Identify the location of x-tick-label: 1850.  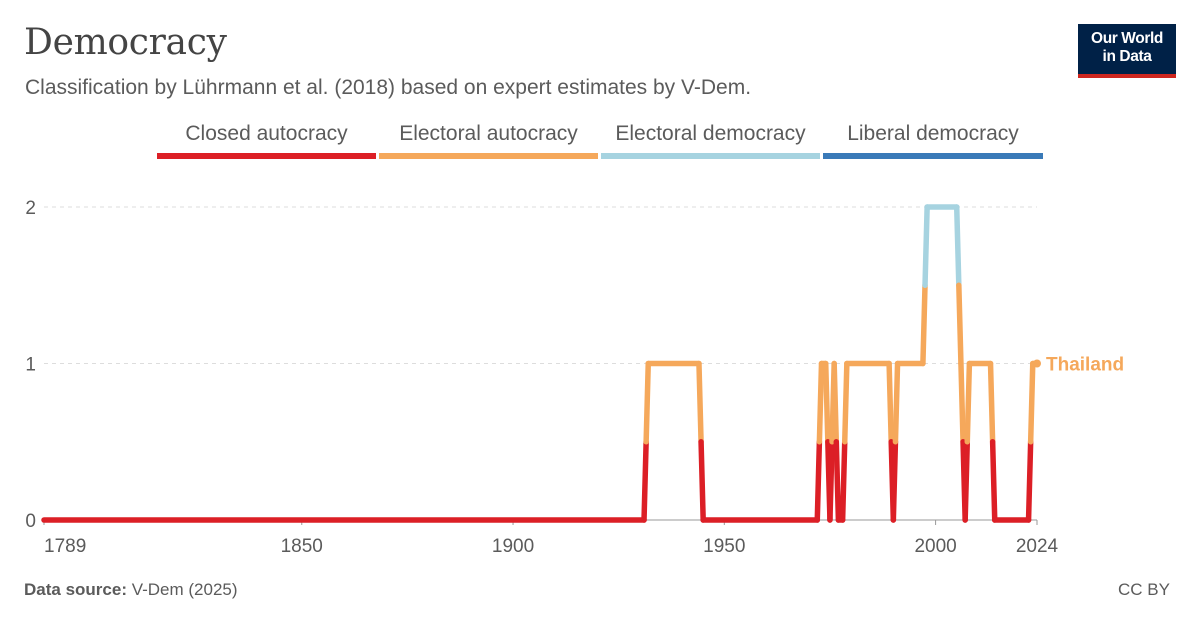
(302, 546).